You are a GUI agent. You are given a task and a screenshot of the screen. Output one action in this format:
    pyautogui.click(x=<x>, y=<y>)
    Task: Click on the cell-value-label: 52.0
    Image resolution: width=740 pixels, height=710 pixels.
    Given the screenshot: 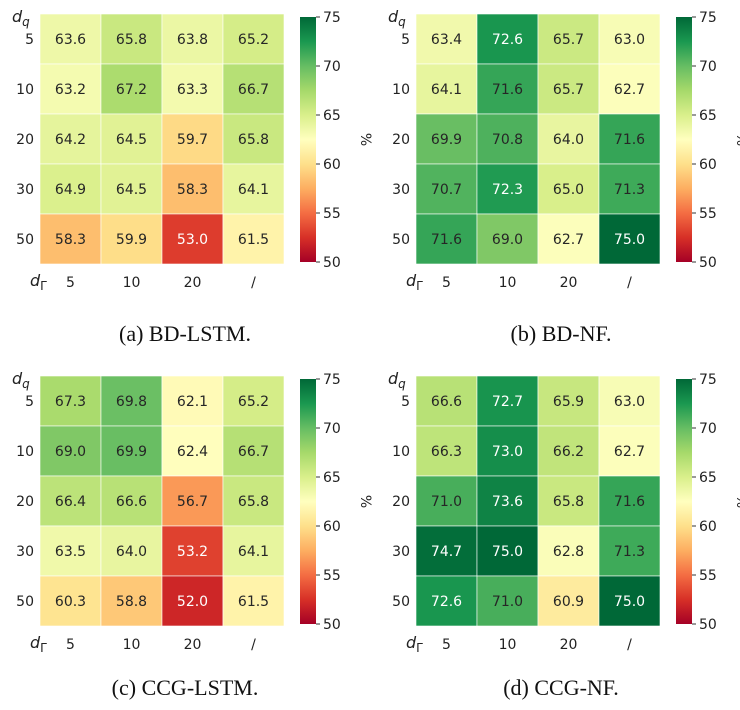 What is the action you would take?
    pyautogui.click(x=192, y=602)
    